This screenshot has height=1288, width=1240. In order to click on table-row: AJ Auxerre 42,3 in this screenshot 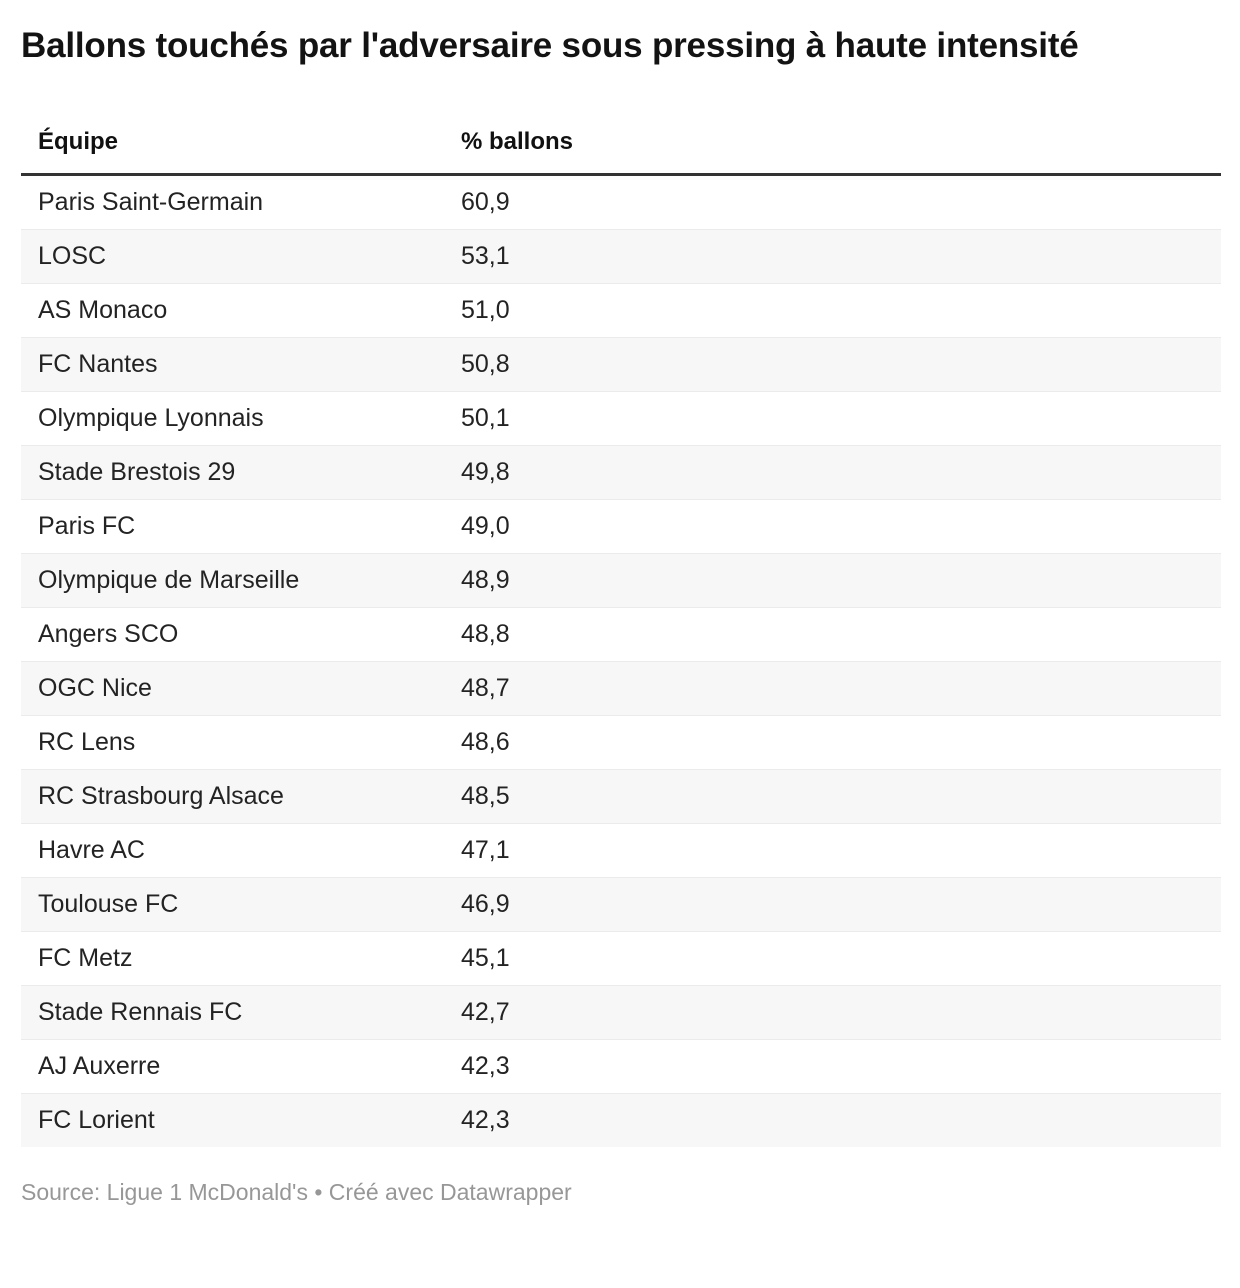, I will do `click(621, 1066)`.